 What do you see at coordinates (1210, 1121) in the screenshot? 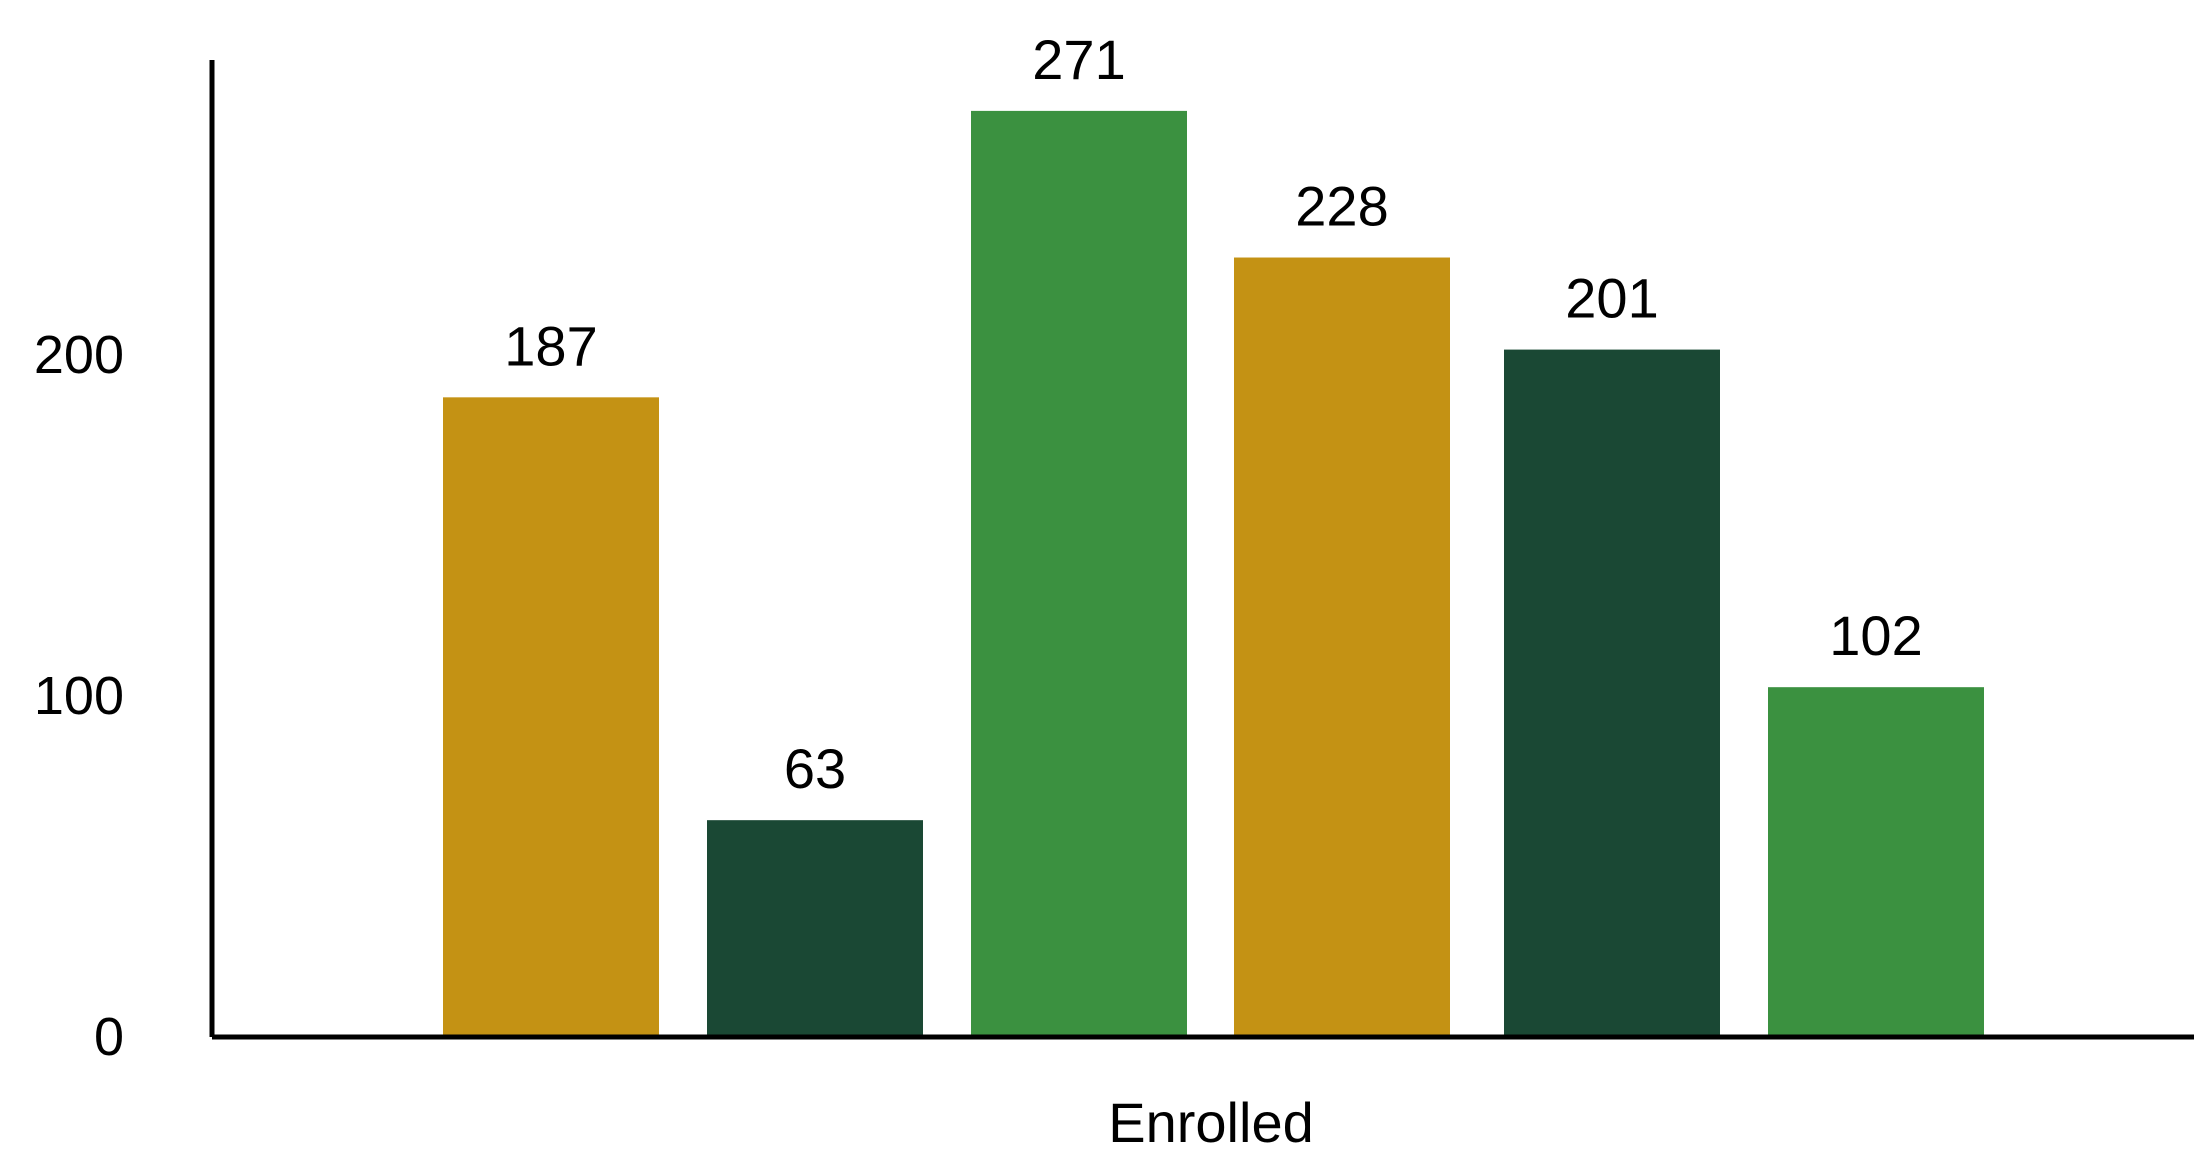
I see `x-category-label: Enrolled` at bounding box center [1210, 1121].